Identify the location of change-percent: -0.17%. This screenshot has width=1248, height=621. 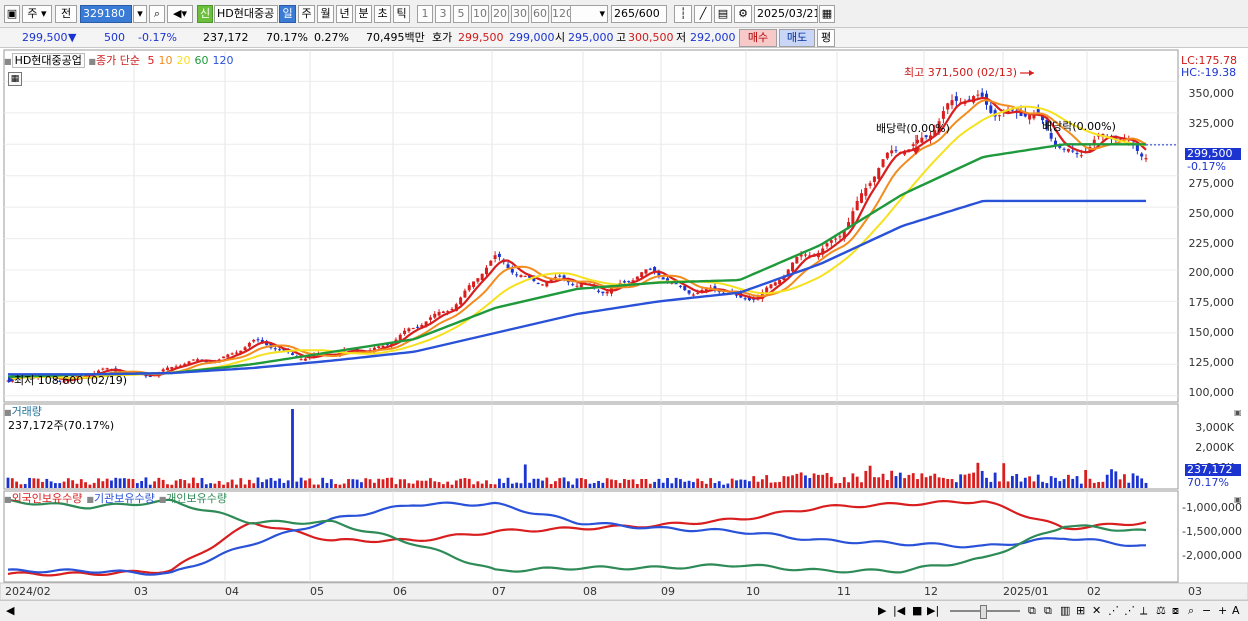
(157, 37).